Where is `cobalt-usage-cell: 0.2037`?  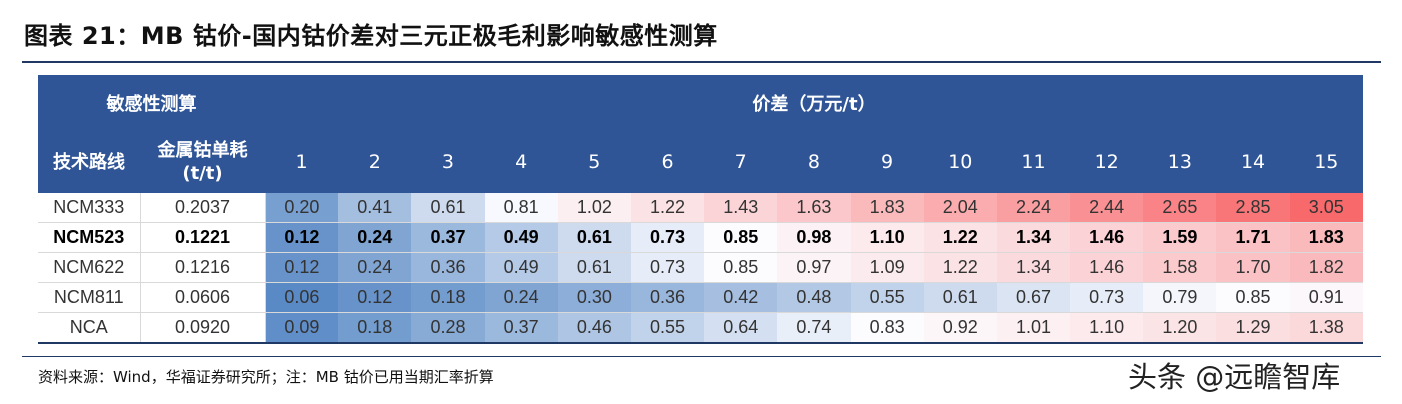
cobalt-usage-cell: 0.2037 is located at coordinates (203, 208).